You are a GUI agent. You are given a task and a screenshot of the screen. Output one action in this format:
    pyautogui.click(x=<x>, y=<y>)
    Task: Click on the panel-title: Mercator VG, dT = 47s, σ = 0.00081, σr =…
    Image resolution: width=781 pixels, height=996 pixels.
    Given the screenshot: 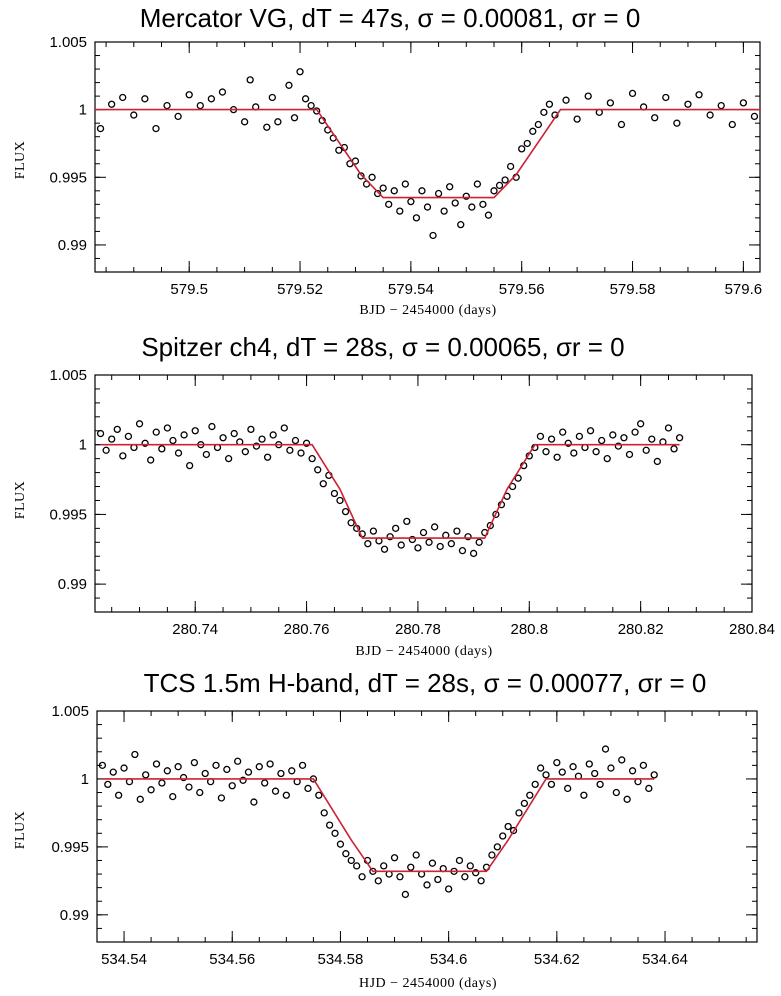 What is the action you would take?
    pyautogui.click(x=390, y=18)
    